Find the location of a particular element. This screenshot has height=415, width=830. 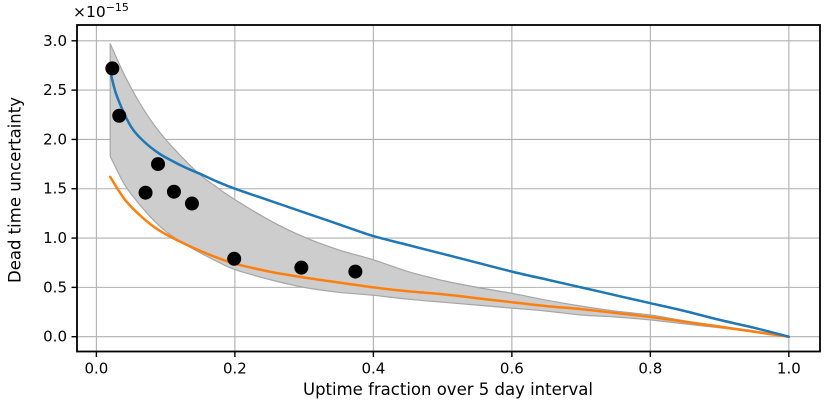

x-tick-label: 0.2 is located at coordinates (235, 369).